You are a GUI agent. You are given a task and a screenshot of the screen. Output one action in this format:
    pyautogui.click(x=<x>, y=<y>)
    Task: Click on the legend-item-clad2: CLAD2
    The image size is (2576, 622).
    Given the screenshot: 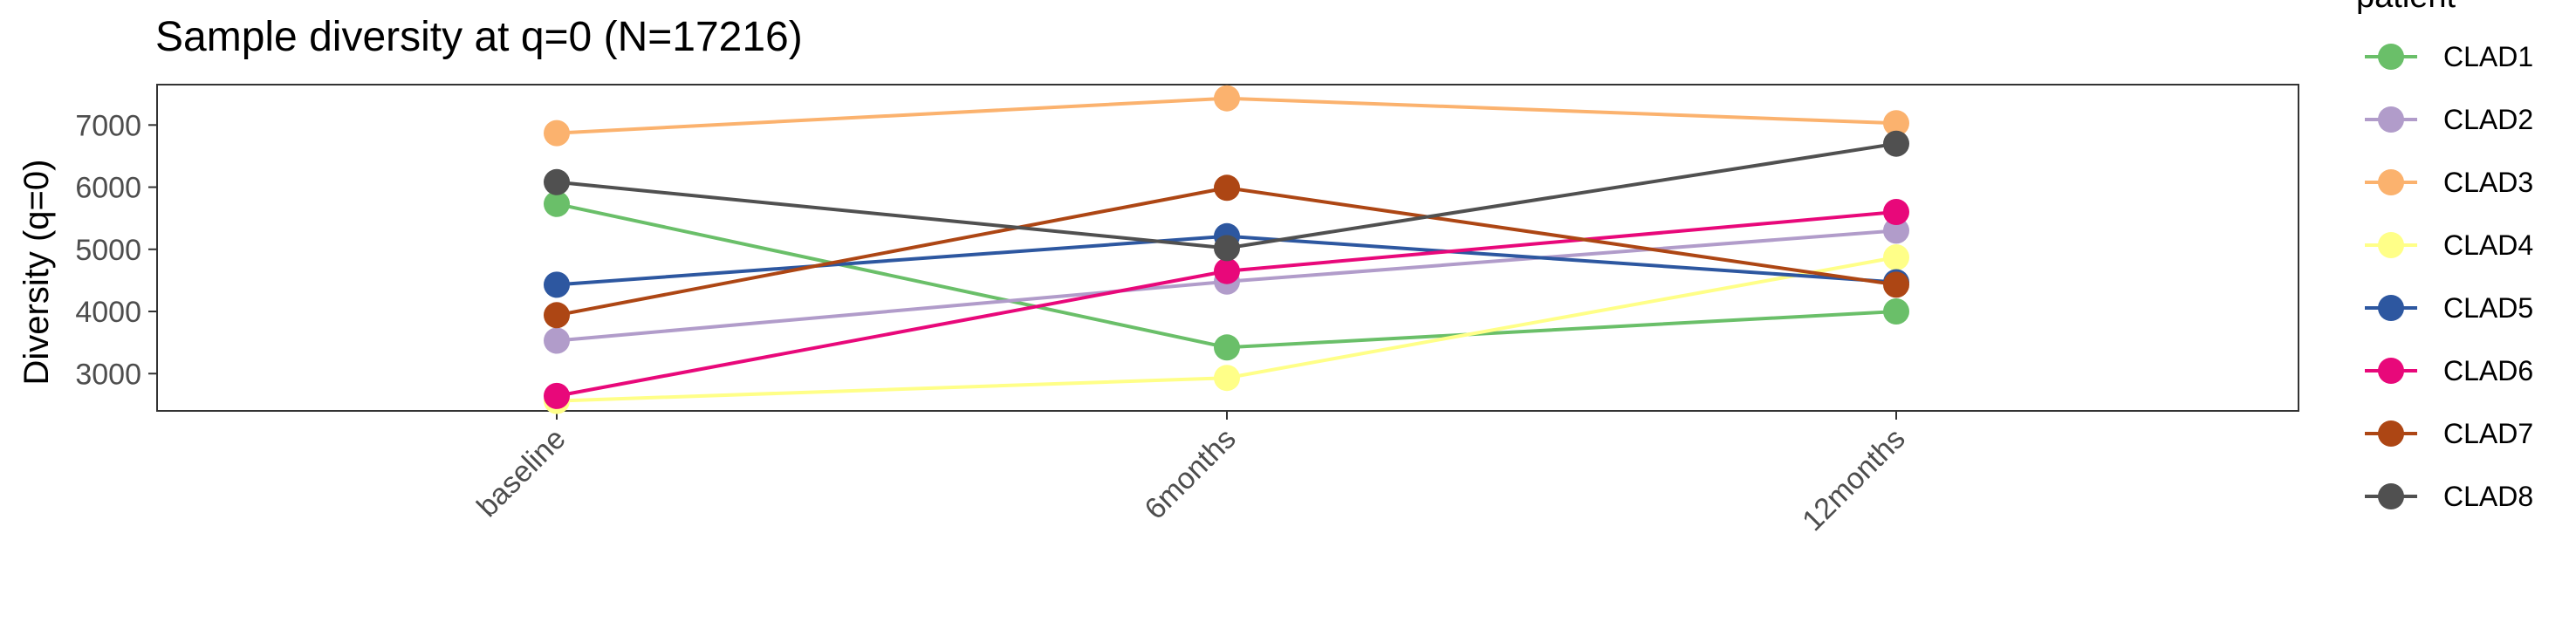 What is the action you would take?
    pyautogui.click(x=2449, y=119)
    